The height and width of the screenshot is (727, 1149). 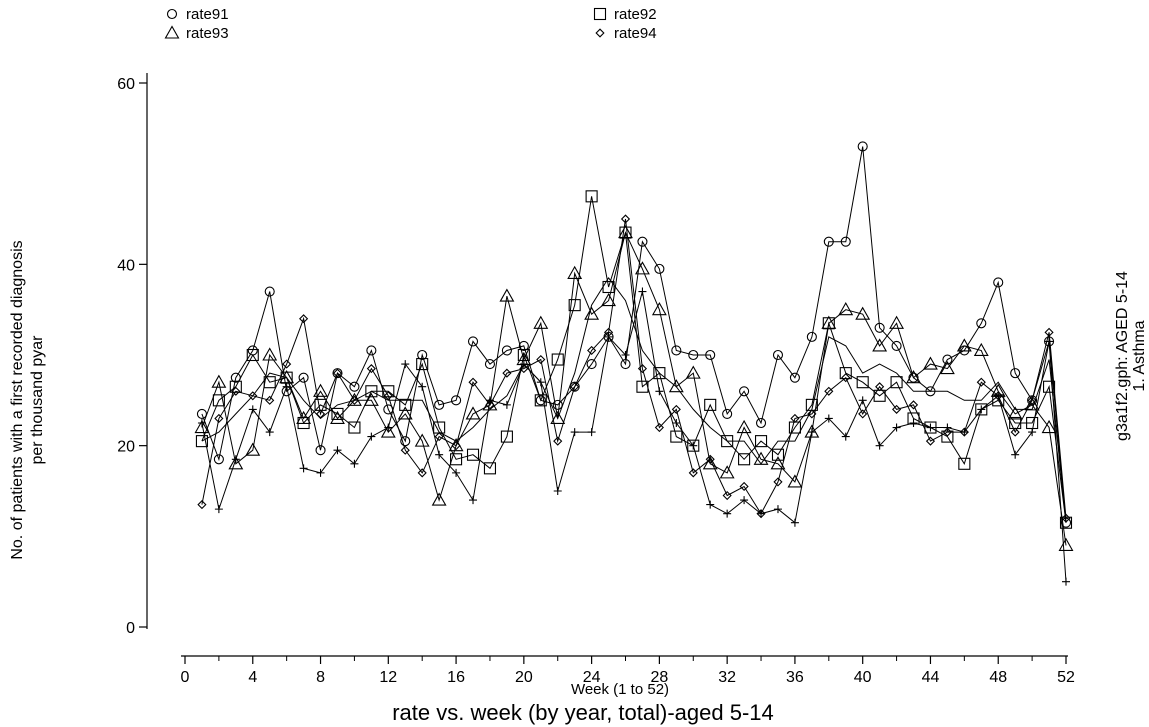 I want to click on legend-item-rate94: rate94, so click(x=626, y=33).